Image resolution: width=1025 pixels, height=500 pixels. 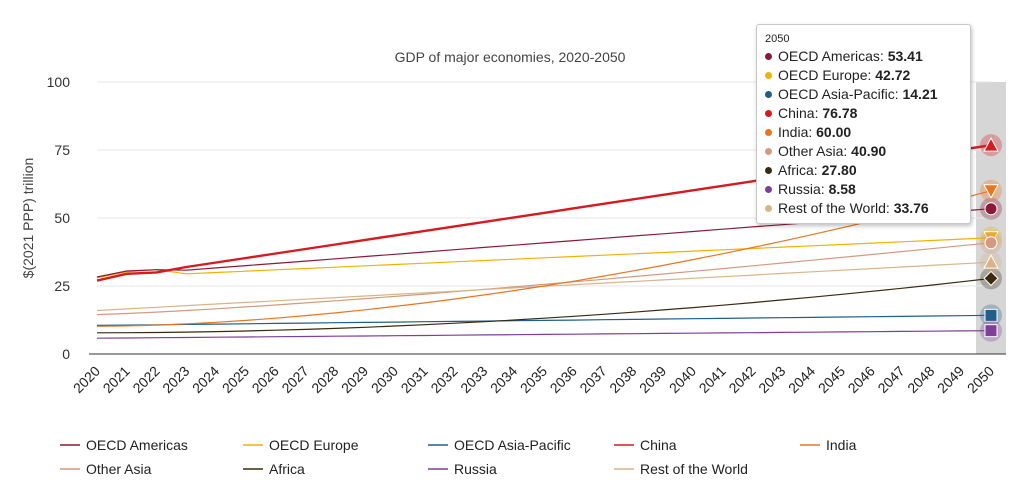 I want to click on x-tick-label: 2020, so click(x=86, y=379).